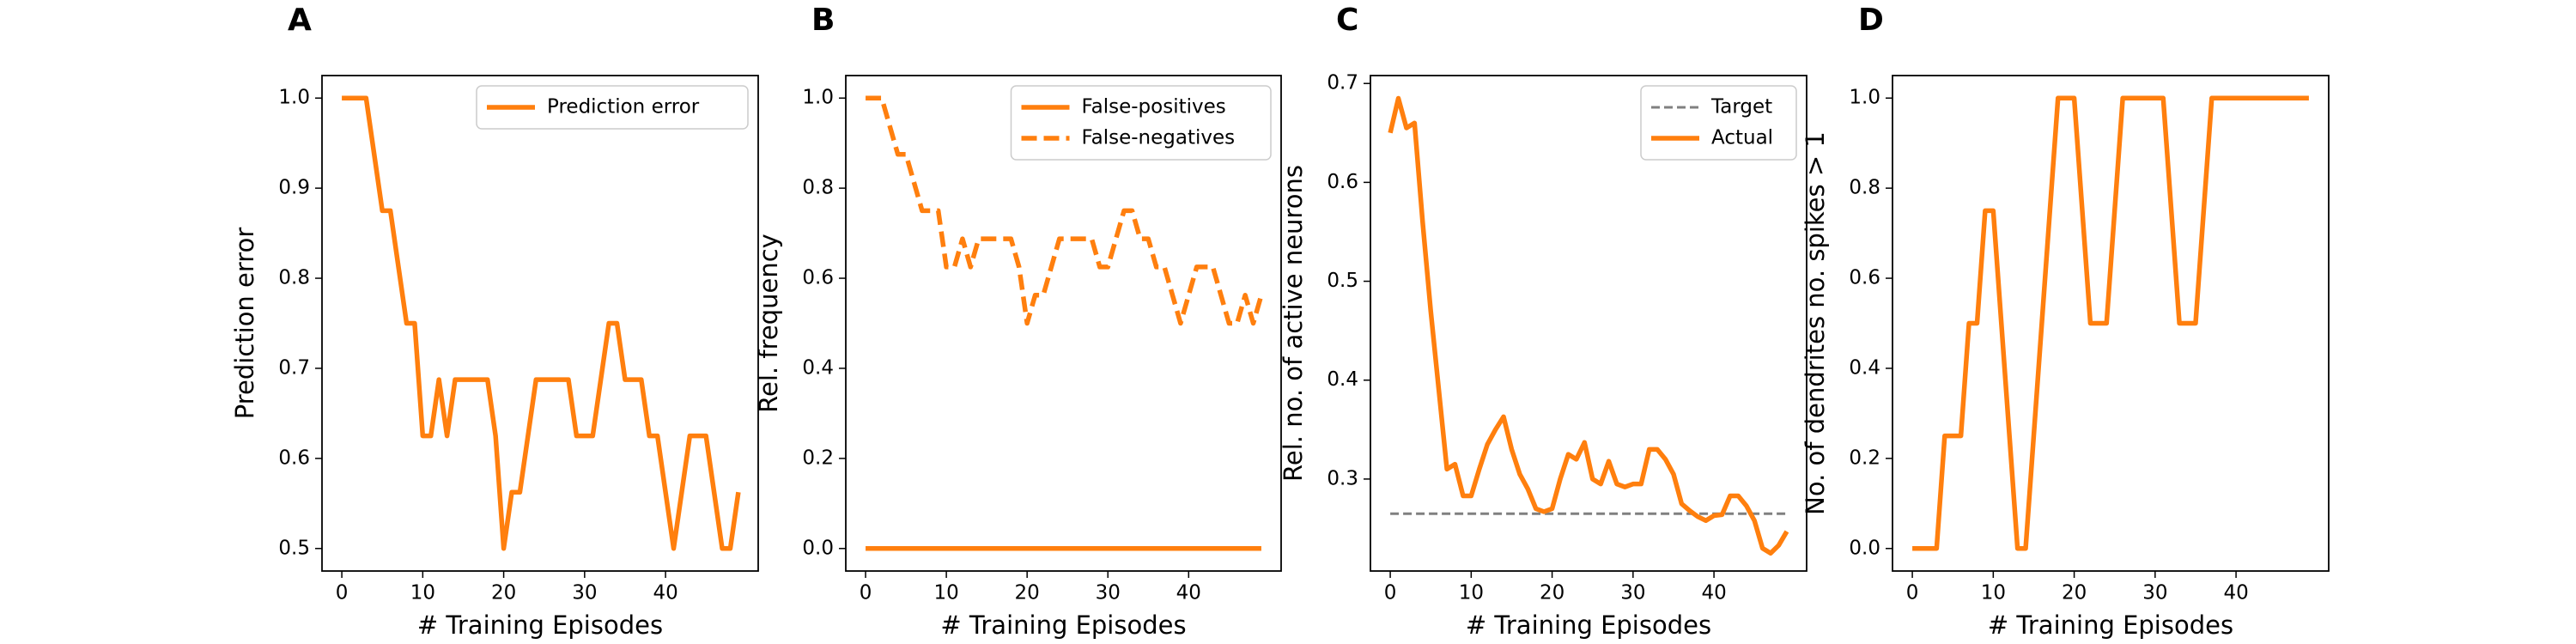 The height and width of the screenshot is (644, 2576). I want to click on panel-title: B, so click(823, 21).